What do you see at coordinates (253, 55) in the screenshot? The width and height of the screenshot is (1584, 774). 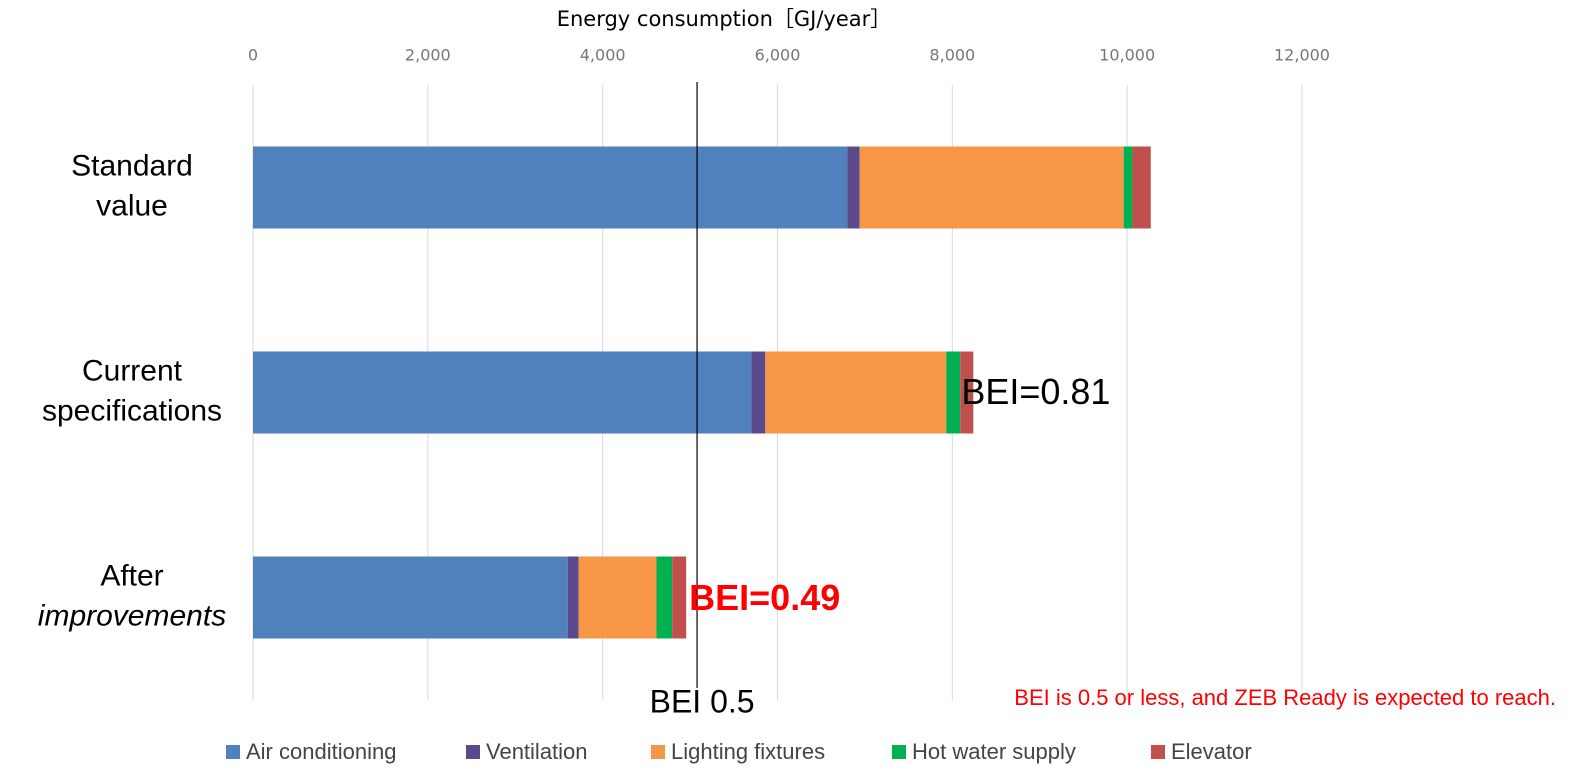 I see `x-tick-label: 0` at bounding box center [253, 55].